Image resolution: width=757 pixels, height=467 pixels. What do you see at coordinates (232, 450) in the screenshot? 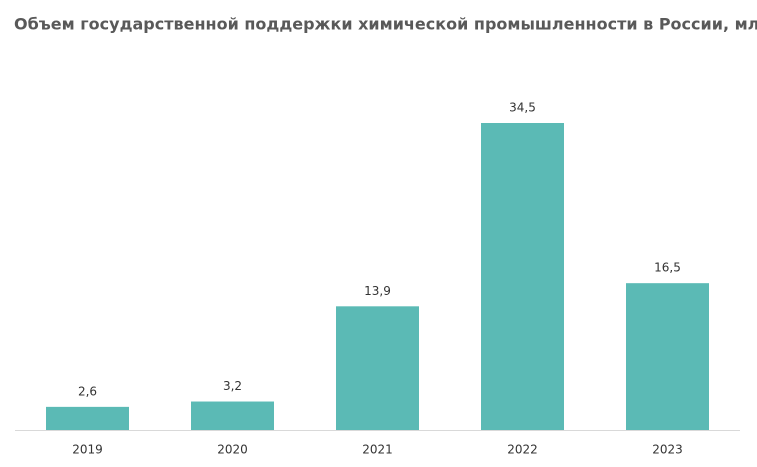
I see `x-tick-label: 2020` at bounding box center [232, 450].